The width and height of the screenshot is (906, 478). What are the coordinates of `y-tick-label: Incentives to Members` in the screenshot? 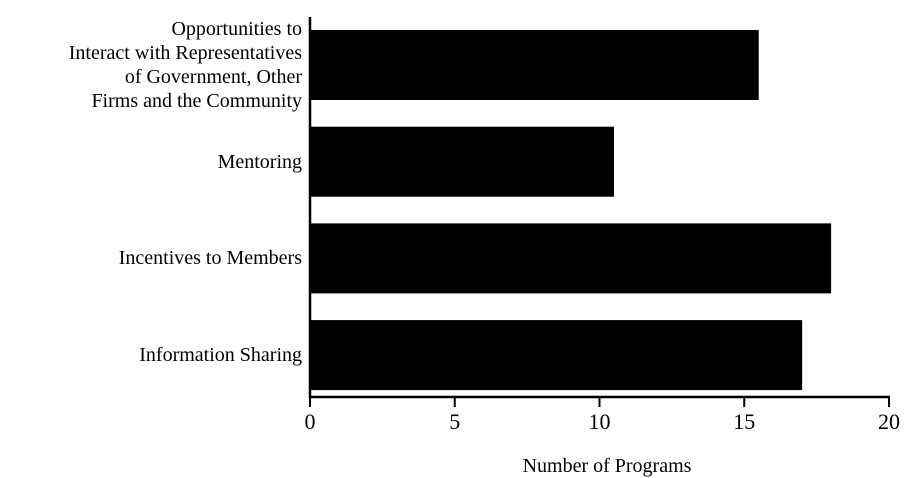 It's located at (210, 258).